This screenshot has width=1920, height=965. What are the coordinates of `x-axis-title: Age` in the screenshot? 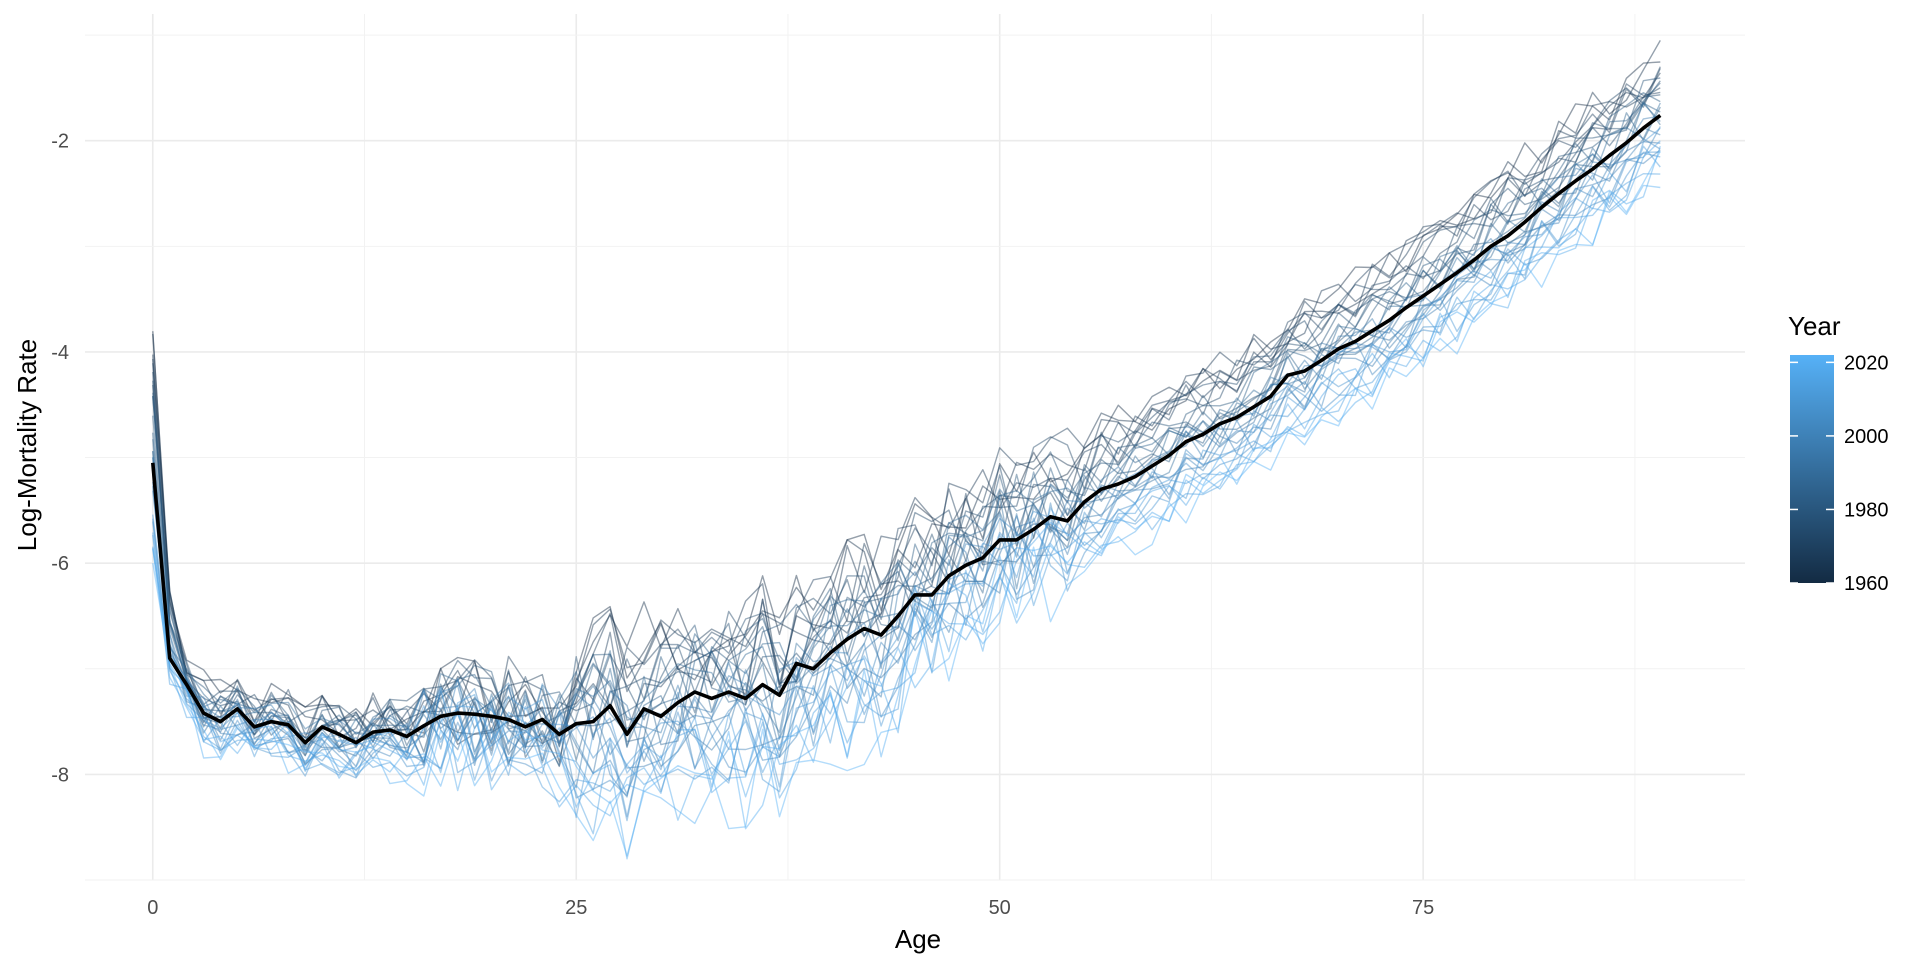 It's located at (918, 939).